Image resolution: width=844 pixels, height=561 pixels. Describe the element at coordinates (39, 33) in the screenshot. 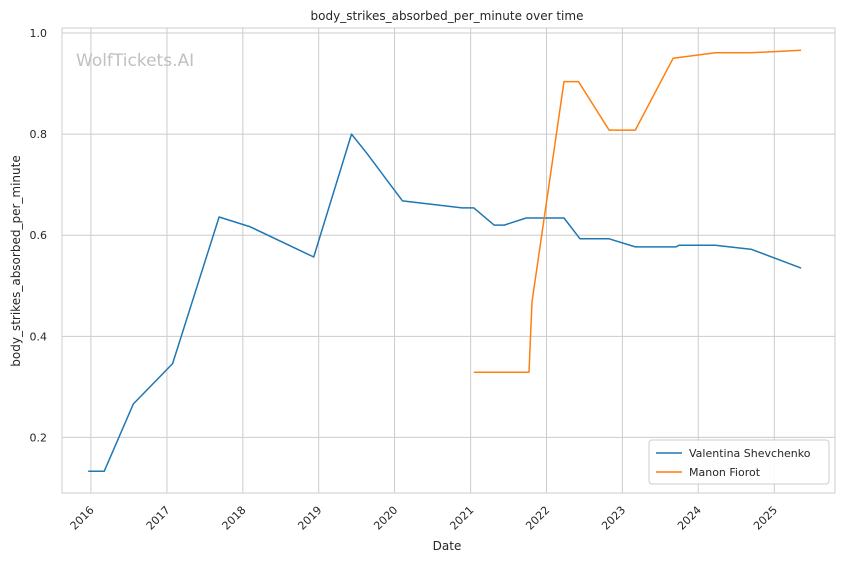

I see `y-tick-label: 1.0` at that location.